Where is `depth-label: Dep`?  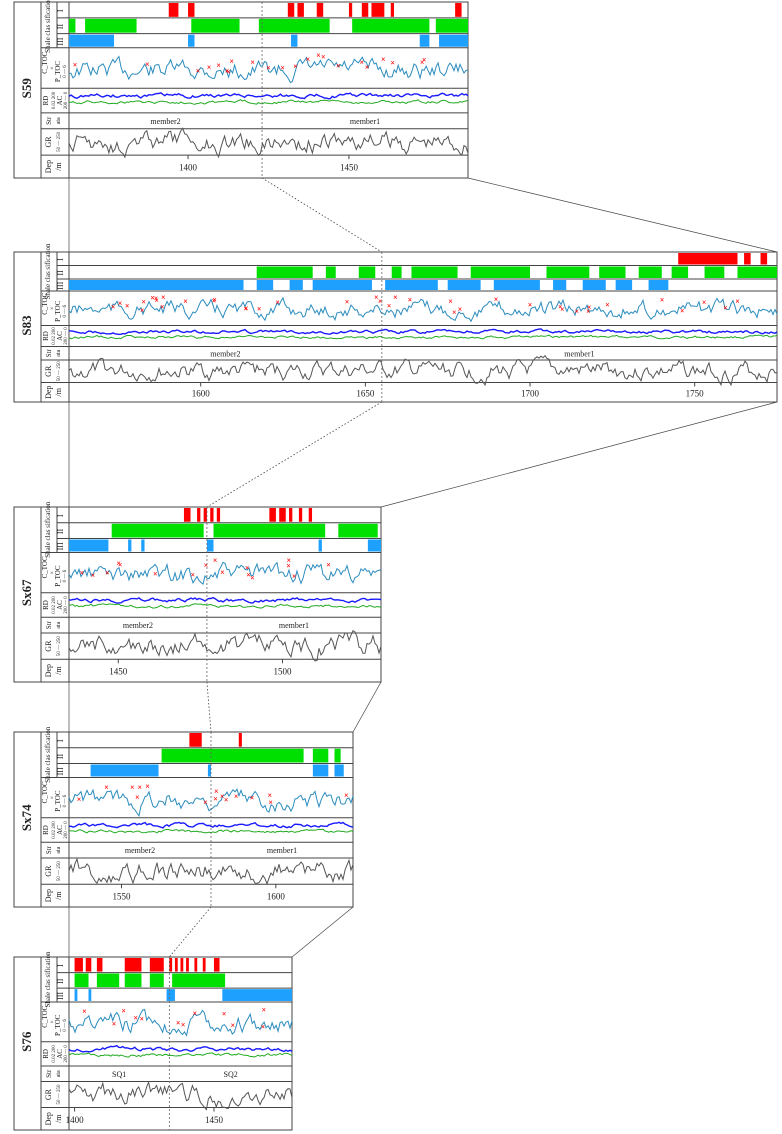 depth-label: Dep is located at coordinates (48, 895).